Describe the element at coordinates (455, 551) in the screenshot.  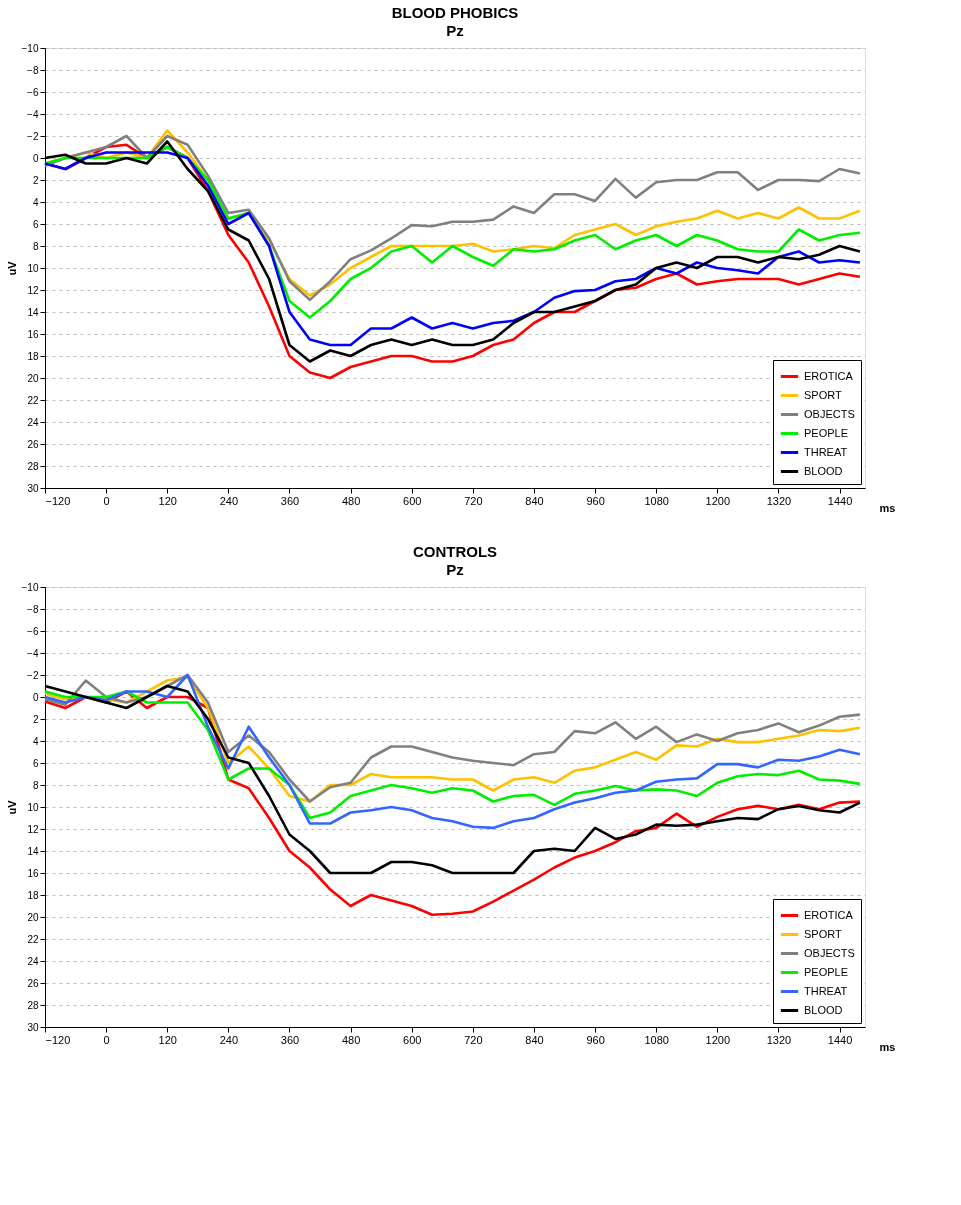
I see `chart-title: CONTROLS` at that location.